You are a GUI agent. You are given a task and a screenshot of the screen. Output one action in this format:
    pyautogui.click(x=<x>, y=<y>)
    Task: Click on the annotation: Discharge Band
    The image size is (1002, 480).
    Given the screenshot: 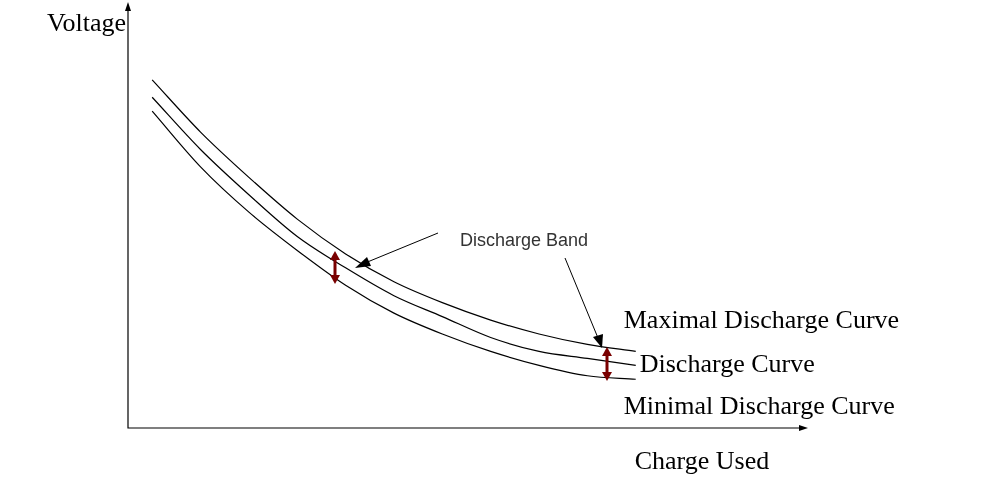 What is the action you would take?
    pyautogui.click(x=524, y=239)
    